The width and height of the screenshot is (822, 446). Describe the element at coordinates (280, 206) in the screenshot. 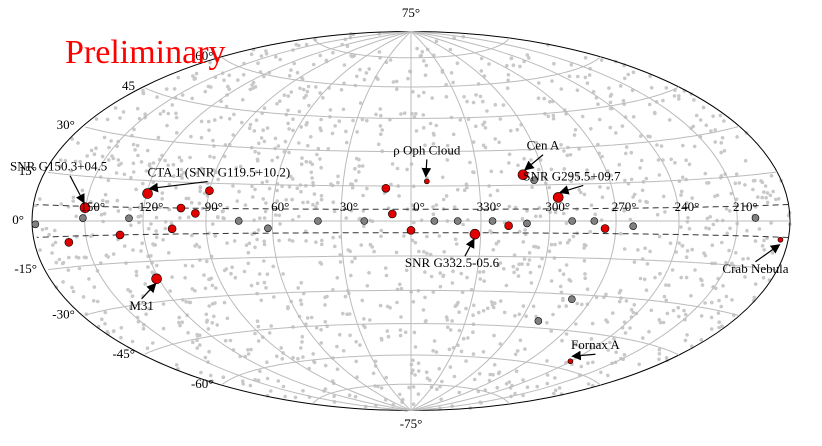

I see `longitude-label: 60°` at that location.